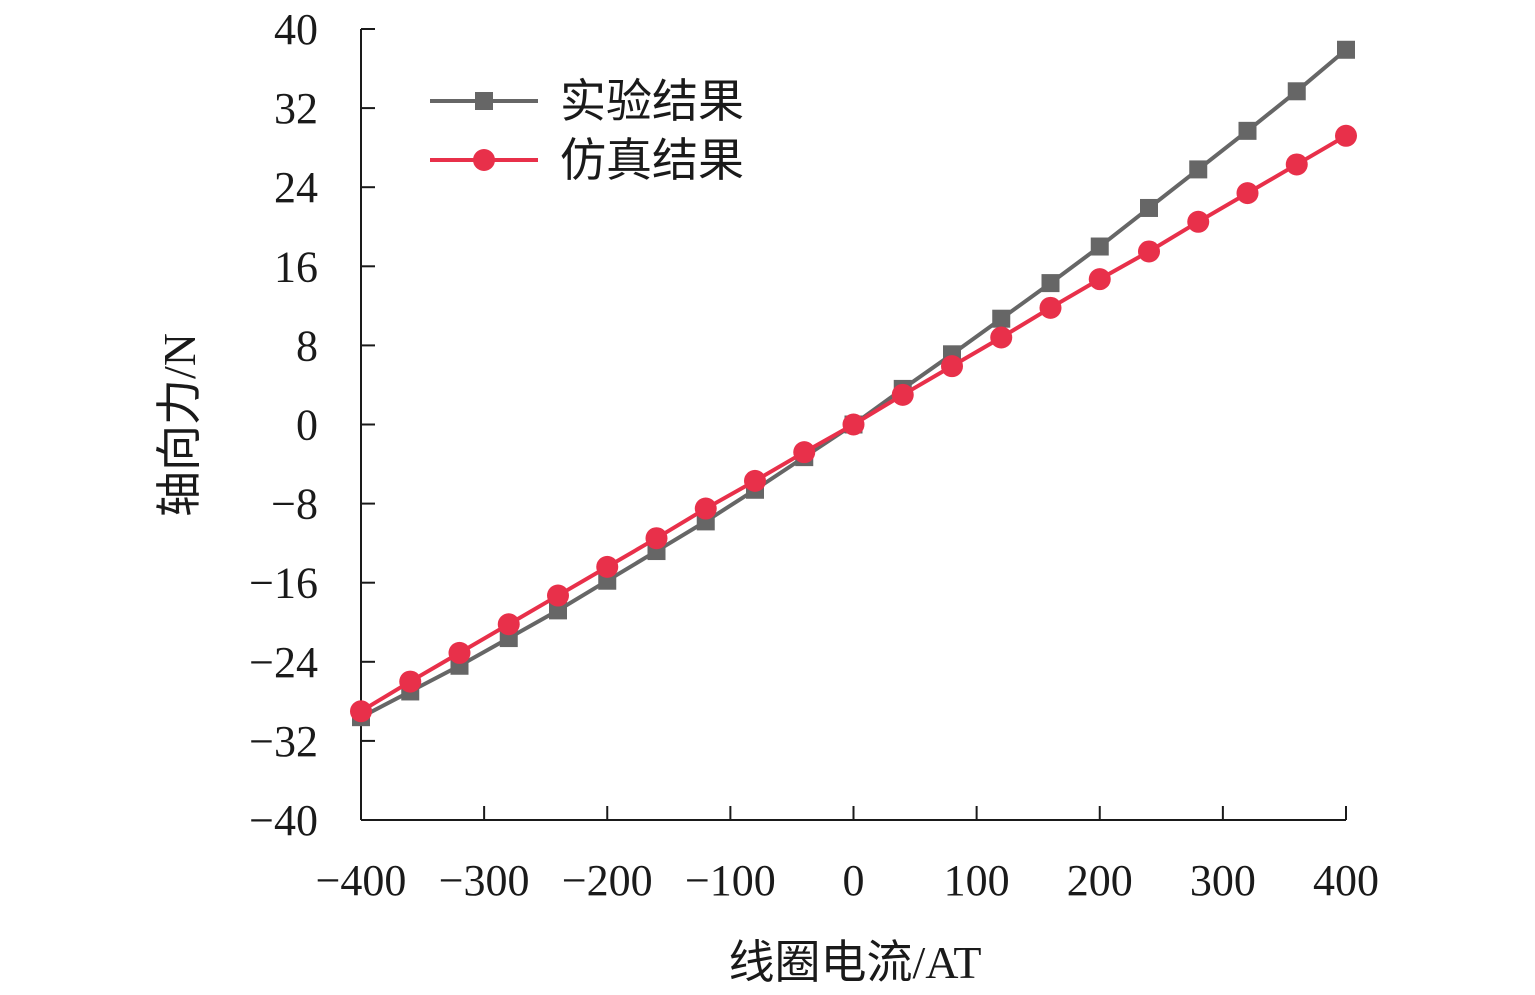 This screenshot has width=1535, height=995. I want to click on y-tick-label: 8, so click(307, 345).